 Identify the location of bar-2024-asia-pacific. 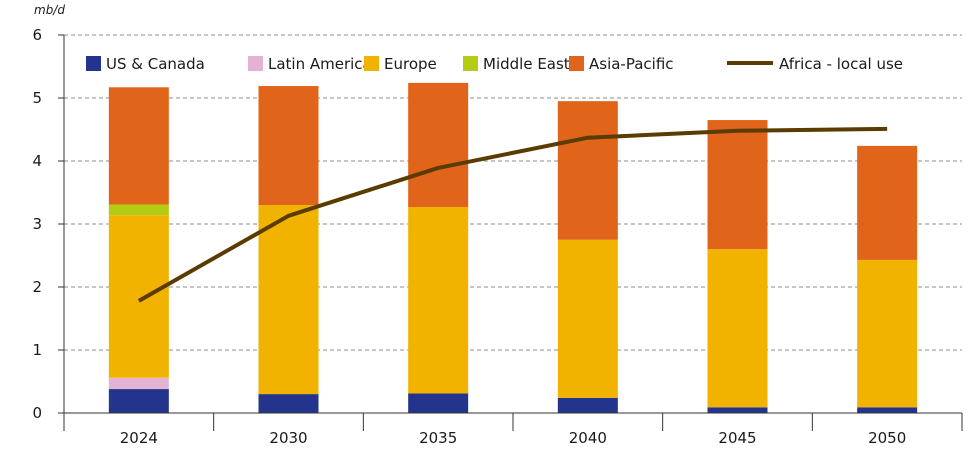
(139, 145).